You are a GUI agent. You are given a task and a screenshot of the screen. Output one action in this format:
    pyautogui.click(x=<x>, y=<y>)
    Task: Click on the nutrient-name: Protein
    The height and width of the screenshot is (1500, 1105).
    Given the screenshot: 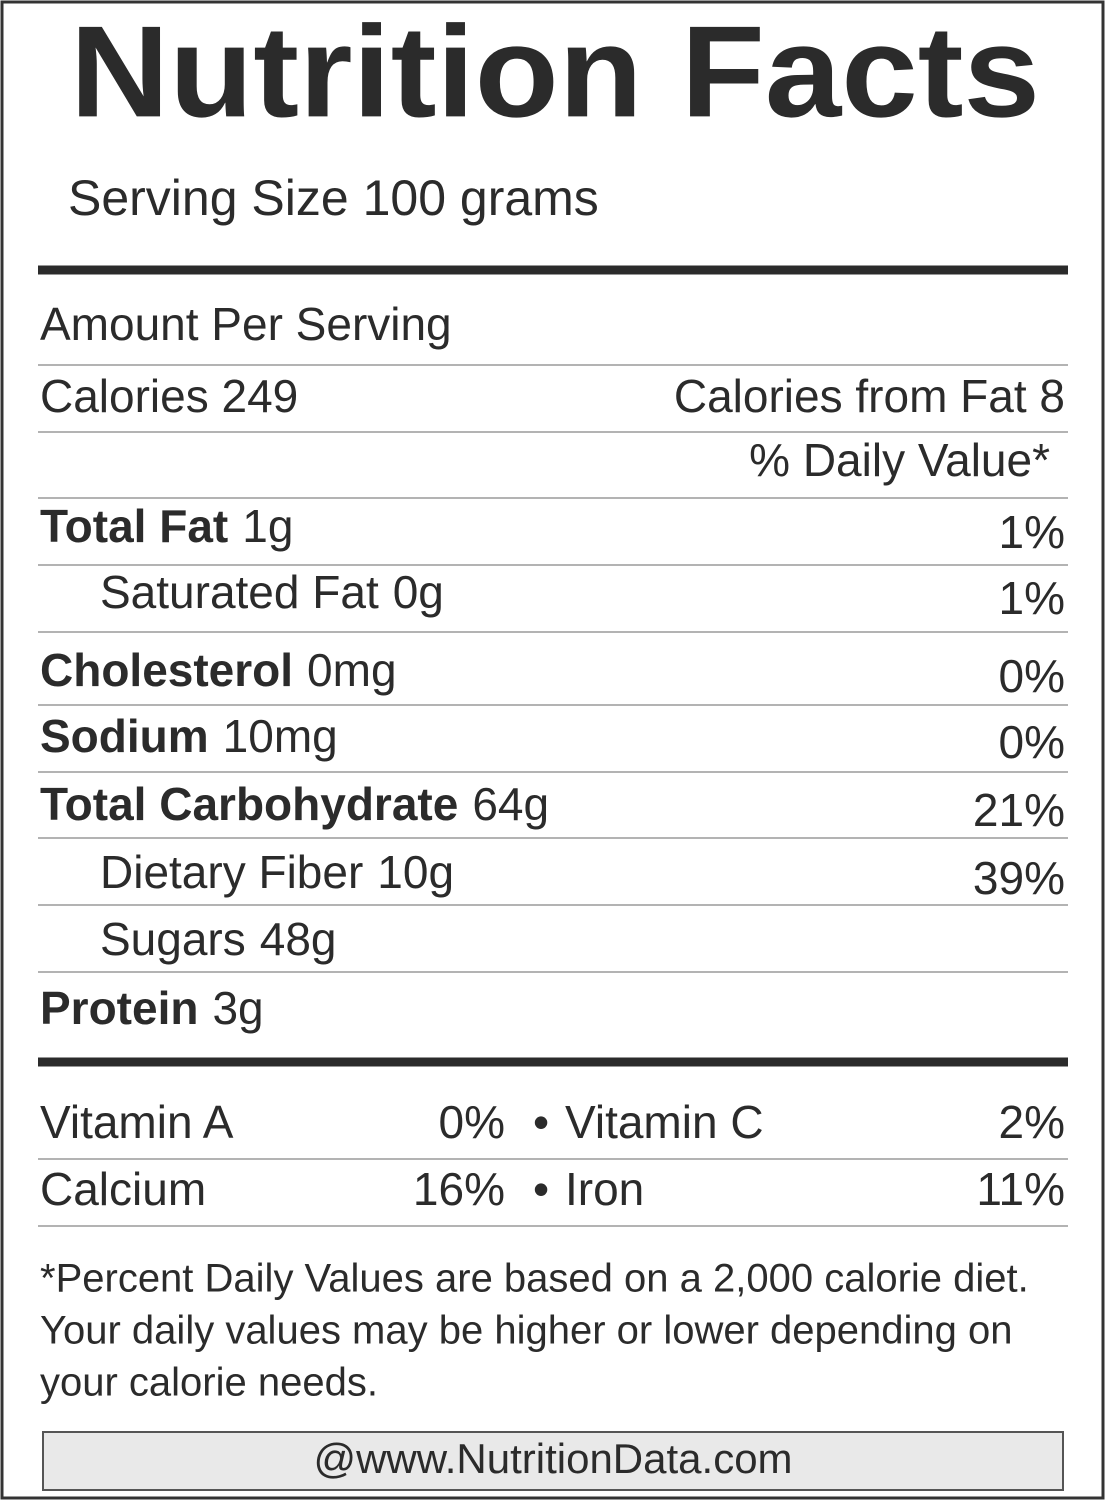 What is the action you would take?
    pyautogui.click(x=119, y=1008)
    